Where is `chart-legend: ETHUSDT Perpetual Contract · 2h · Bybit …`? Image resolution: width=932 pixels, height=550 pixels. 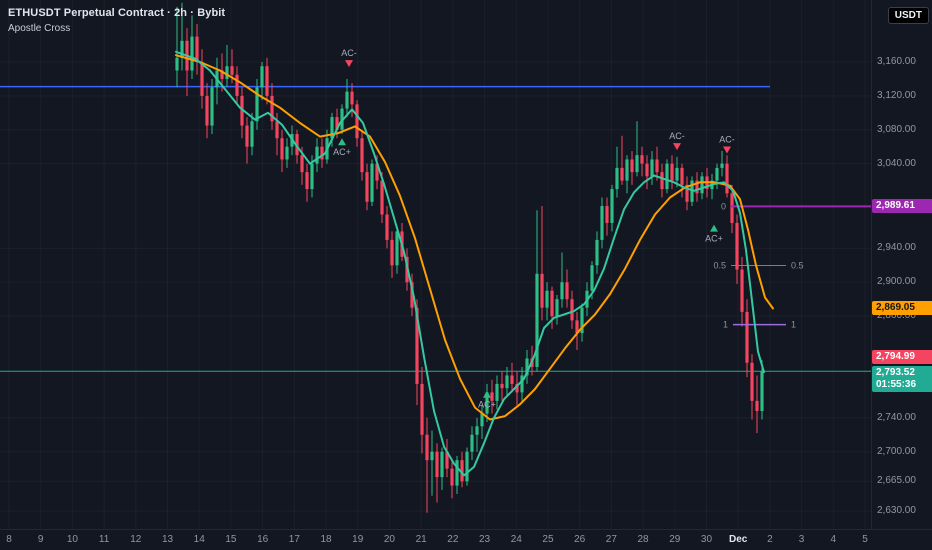
chart-legend: ETHUSDT Perpetual Contract · 2h · Bybit … is located at coordinates (116, 20).